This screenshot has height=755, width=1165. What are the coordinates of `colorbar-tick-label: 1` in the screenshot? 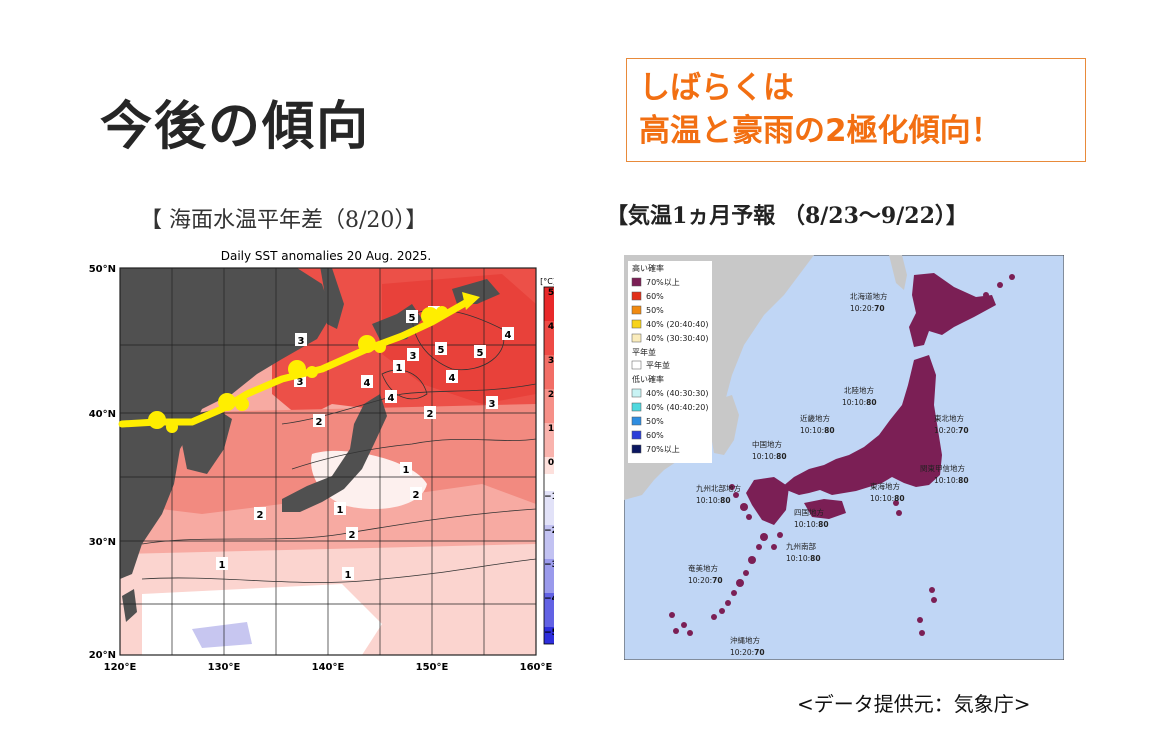 It's located at (551, 429).